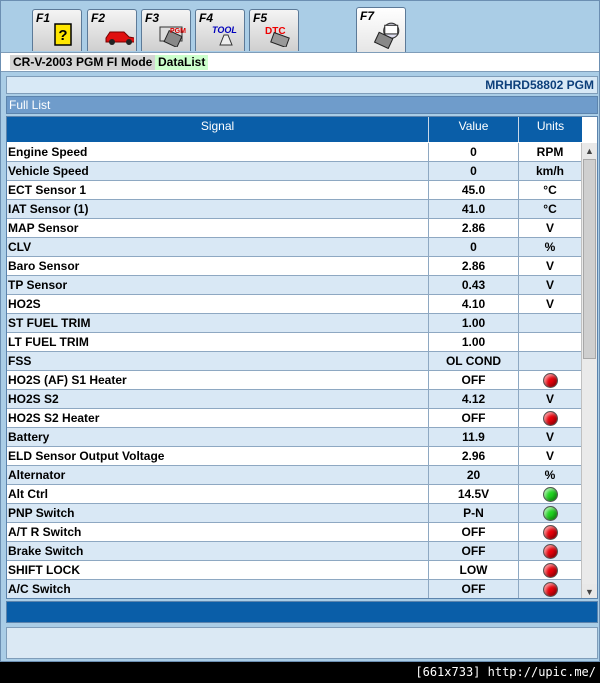 This screenshot has height=683, width=600. I want to click on table-row: ST FUEL TRIM 1.00, so click(294, 323).